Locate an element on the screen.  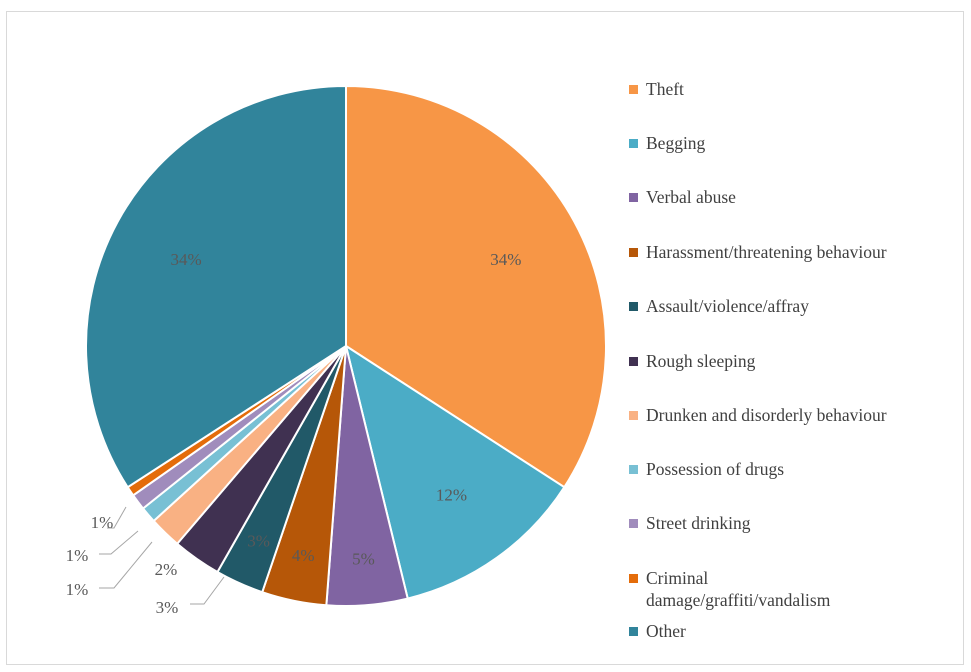
legend-label: Other is located at coordinates (666, 631).